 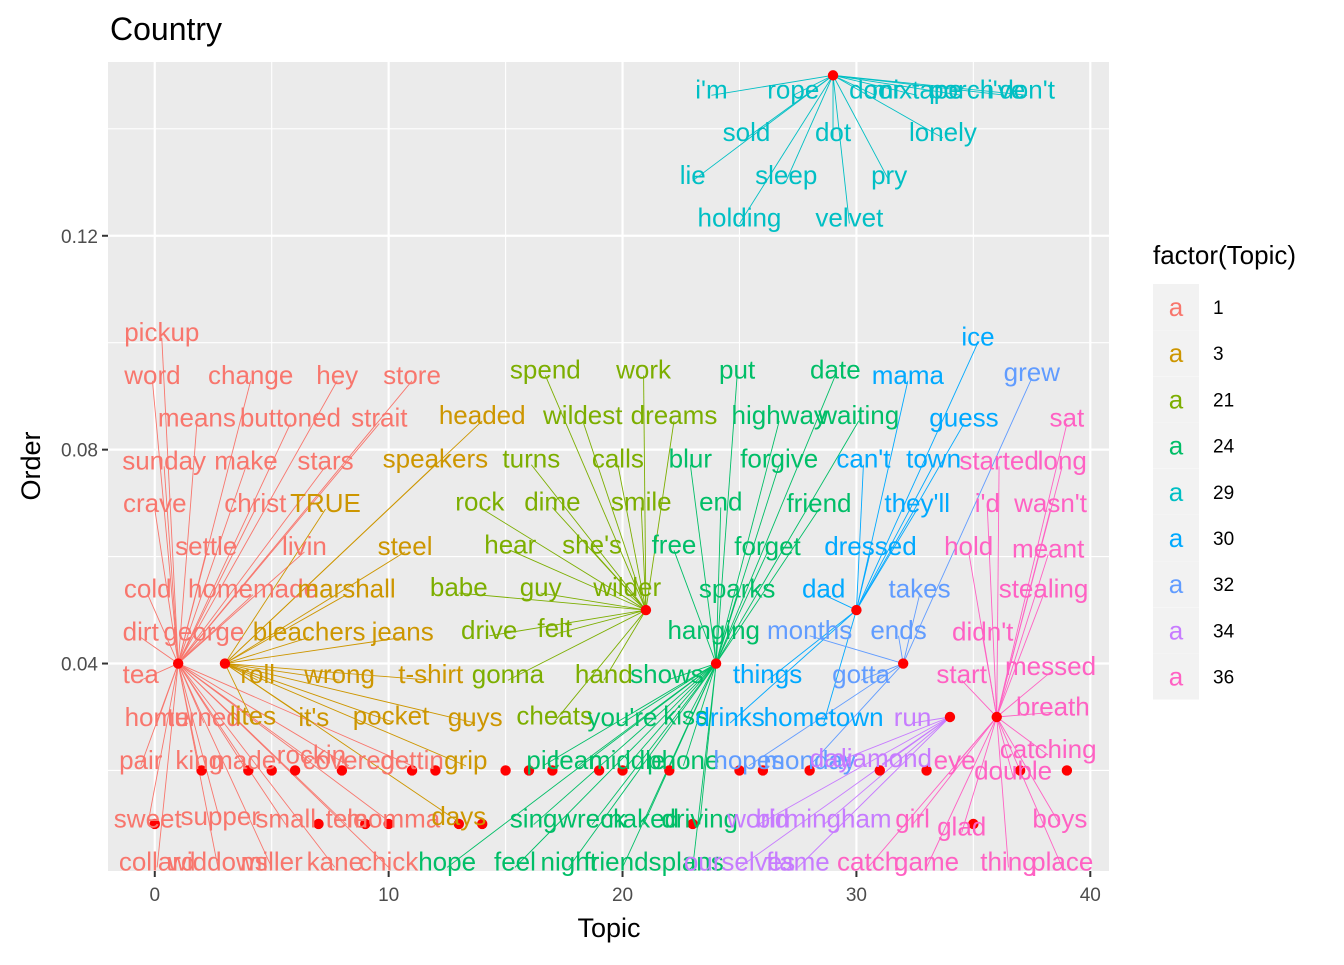 I want to click on word-label: dirt, so click(x=141, y=631).